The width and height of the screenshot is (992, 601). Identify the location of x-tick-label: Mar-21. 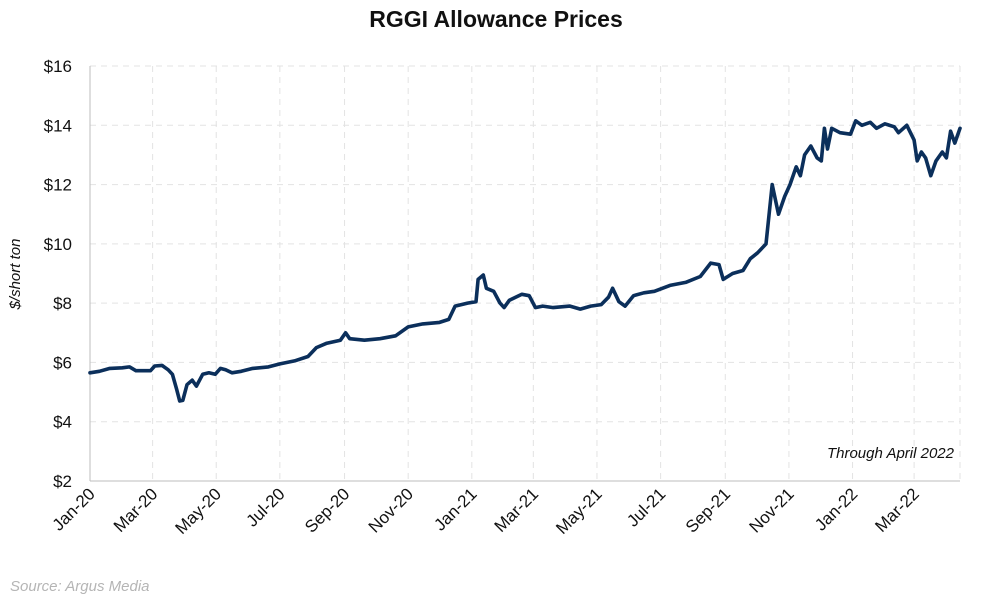
(517, 510).